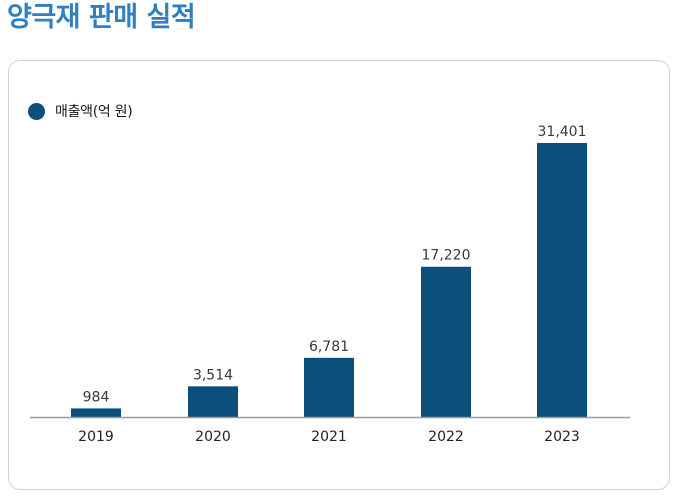 This screenshot has width=678, height=498. Describe the element at coordinates (96, 437) in the screenshot. I see `x-tick-label-2019: 2019` at that location.